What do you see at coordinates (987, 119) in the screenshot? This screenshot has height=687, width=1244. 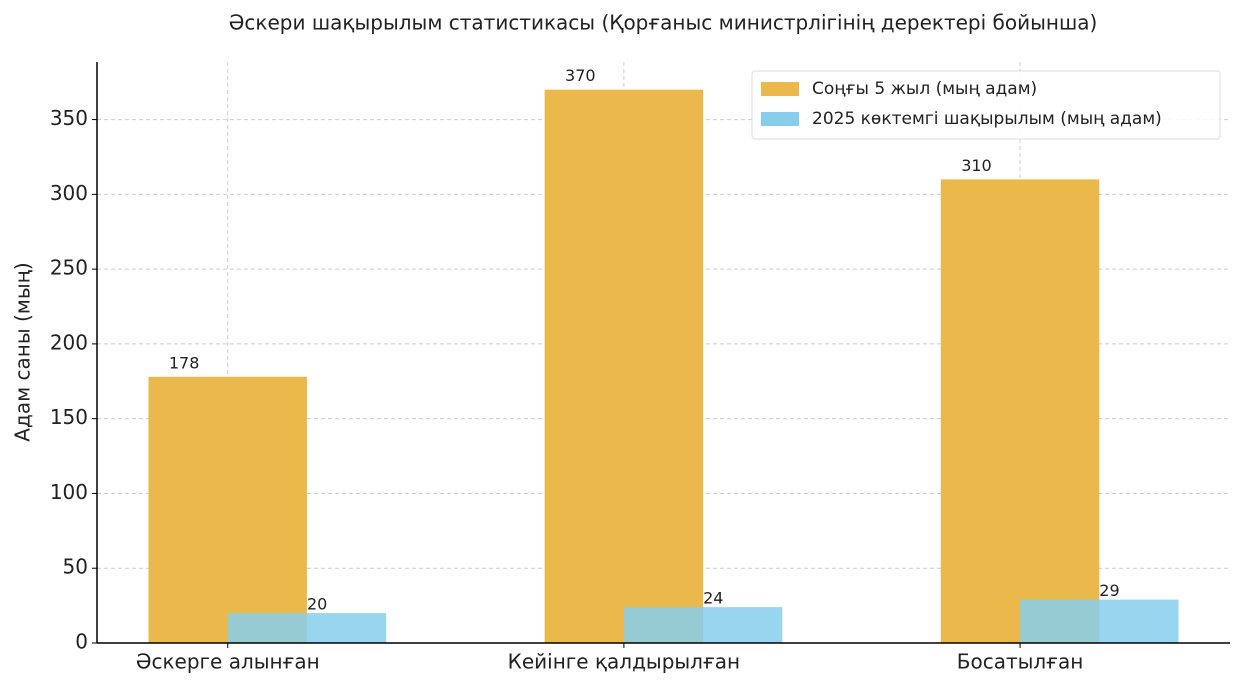 I see `legend-label: 2025 көктемгі шақырылым (мың адам)` at bounding box center [987, 119].